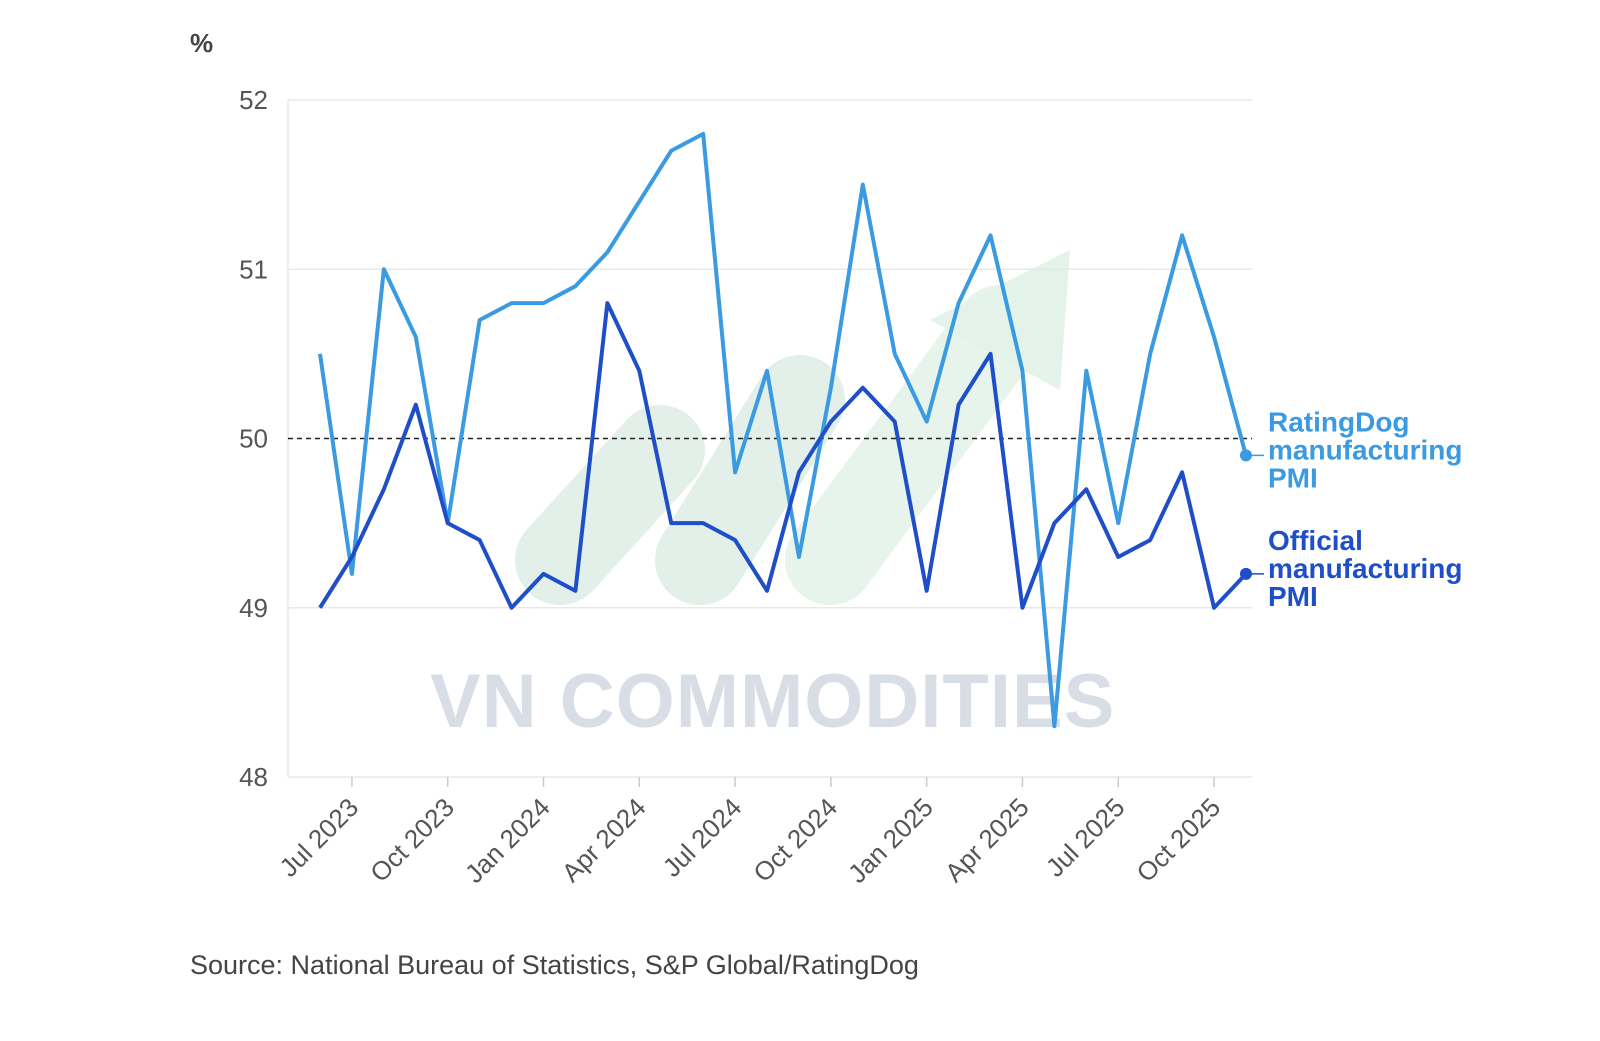  What do you see at coordinates (987, 840) in the screenshot?
I see `x-tick-label: Apr 2025` at bounding box center [987, 840].